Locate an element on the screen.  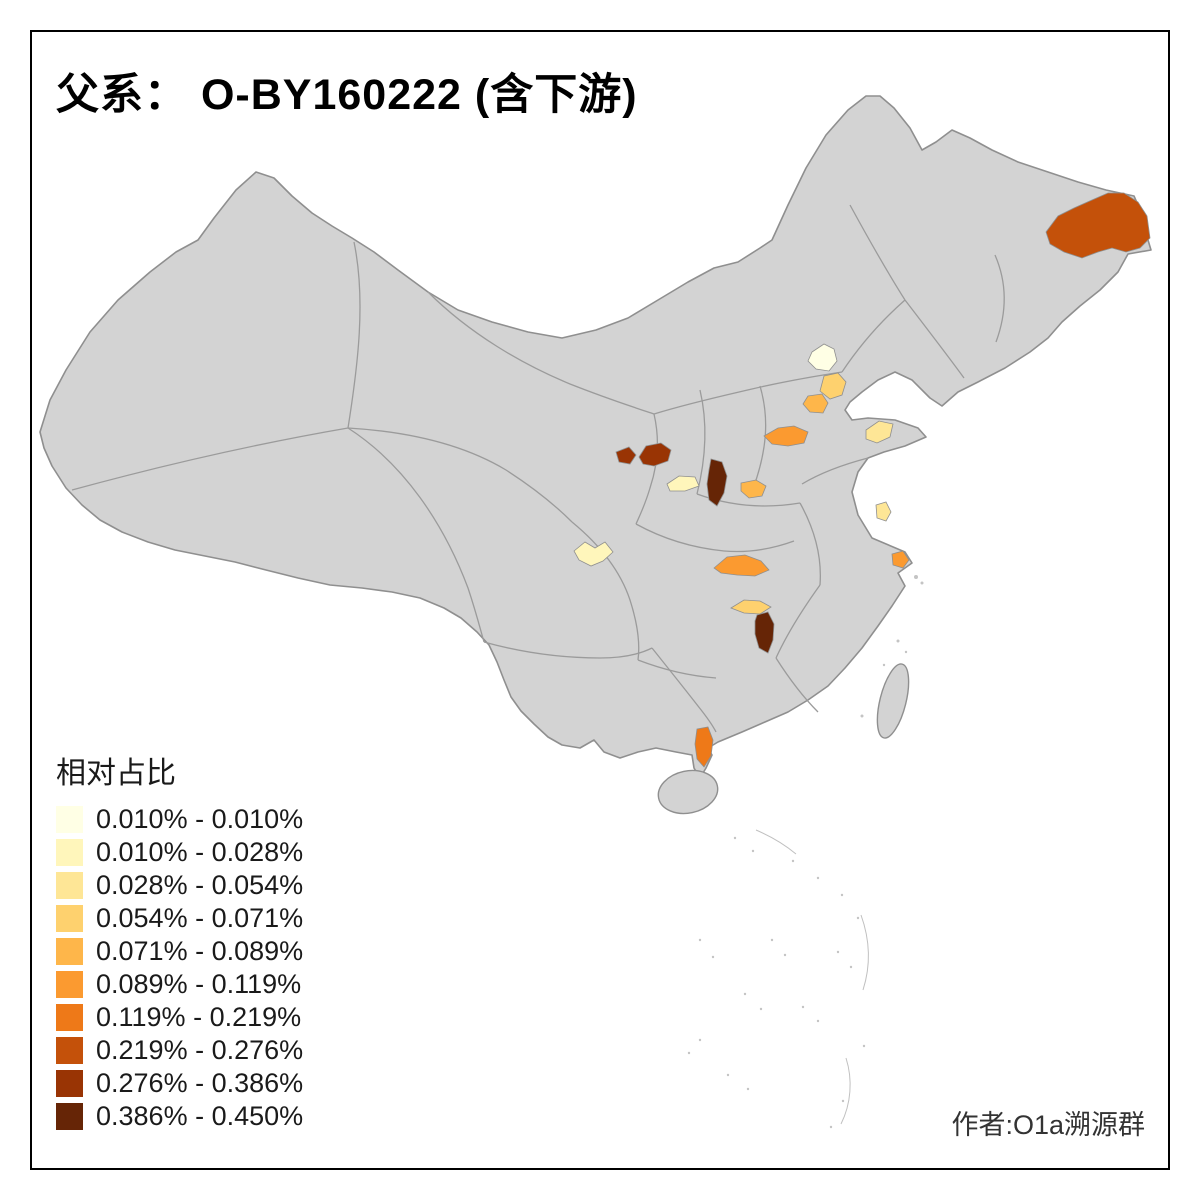
map-region-south-shanxi is located at coordinates (753, 489).